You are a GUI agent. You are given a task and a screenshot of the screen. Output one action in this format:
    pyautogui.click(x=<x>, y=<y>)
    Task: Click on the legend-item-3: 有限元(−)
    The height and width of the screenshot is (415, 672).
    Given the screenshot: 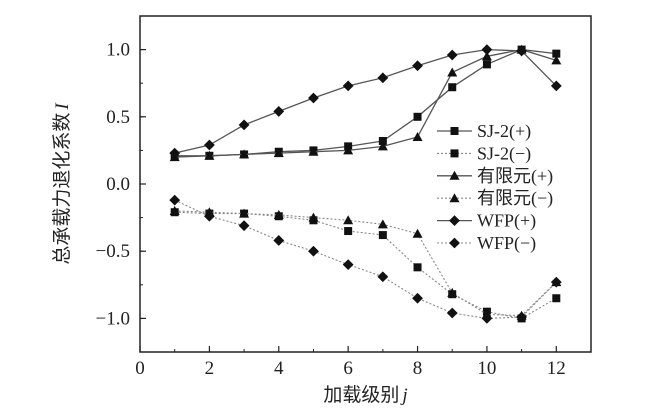 What is the action you would take?
    pyautogui.click(x=495, y=198)
    